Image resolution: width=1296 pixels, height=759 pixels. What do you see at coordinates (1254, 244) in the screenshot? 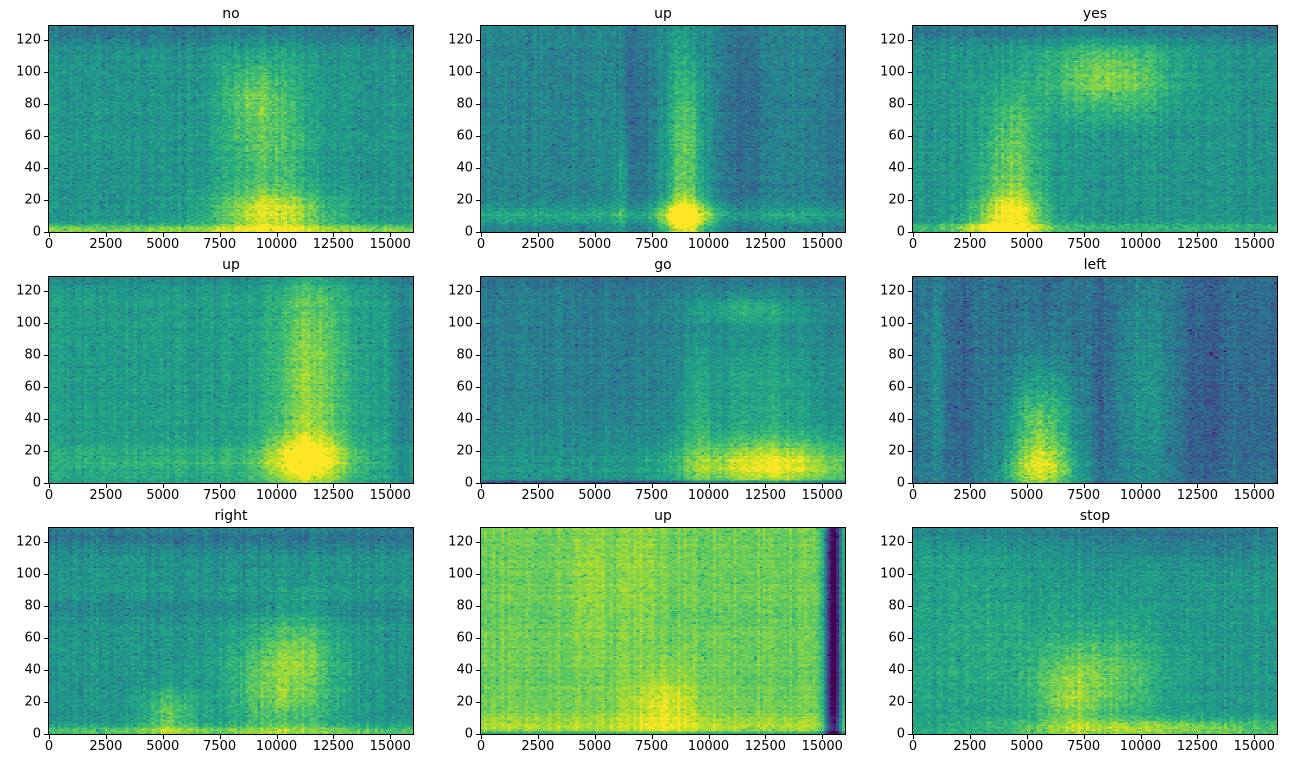
I see `x-tick-label: 15000` at bounding box center [1254, 244].